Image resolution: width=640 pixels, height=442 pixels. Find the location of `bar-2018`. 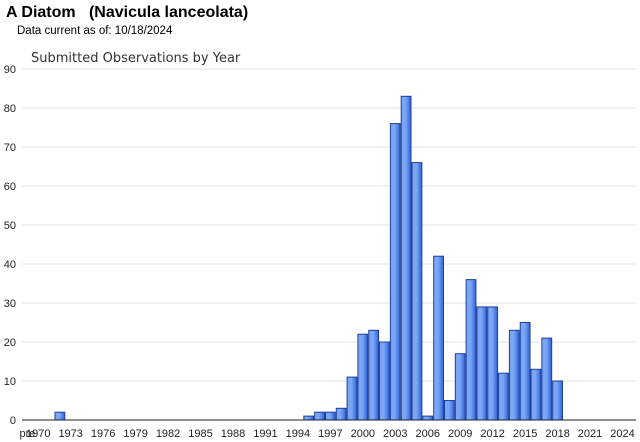

bar-2018 is located at coordinates (557, 400).